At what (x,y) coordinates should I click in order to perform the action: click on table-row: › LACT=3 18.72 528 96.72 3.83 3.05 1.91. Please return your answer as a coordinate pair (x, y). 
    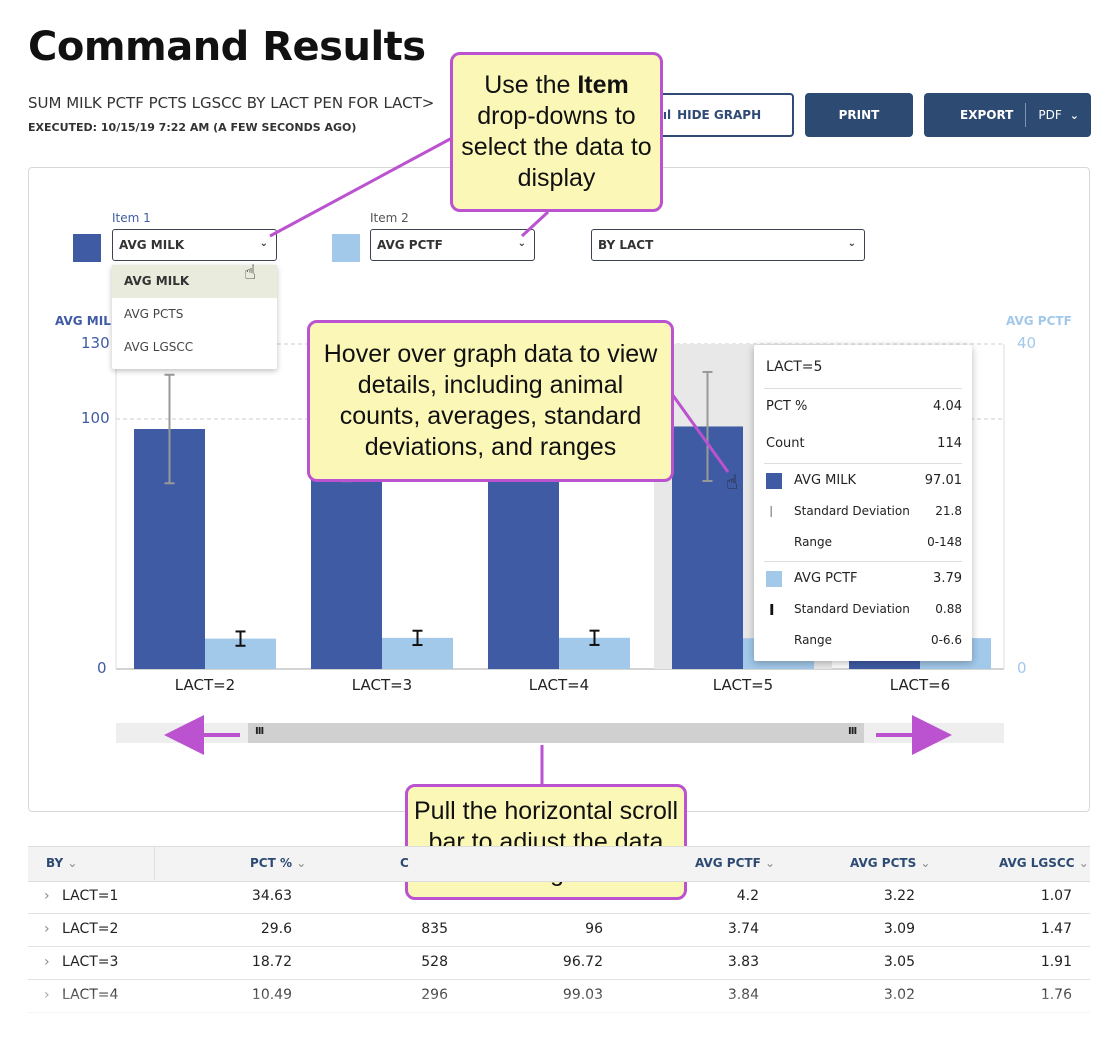
    Looking at the image, I should click on (559, 963).